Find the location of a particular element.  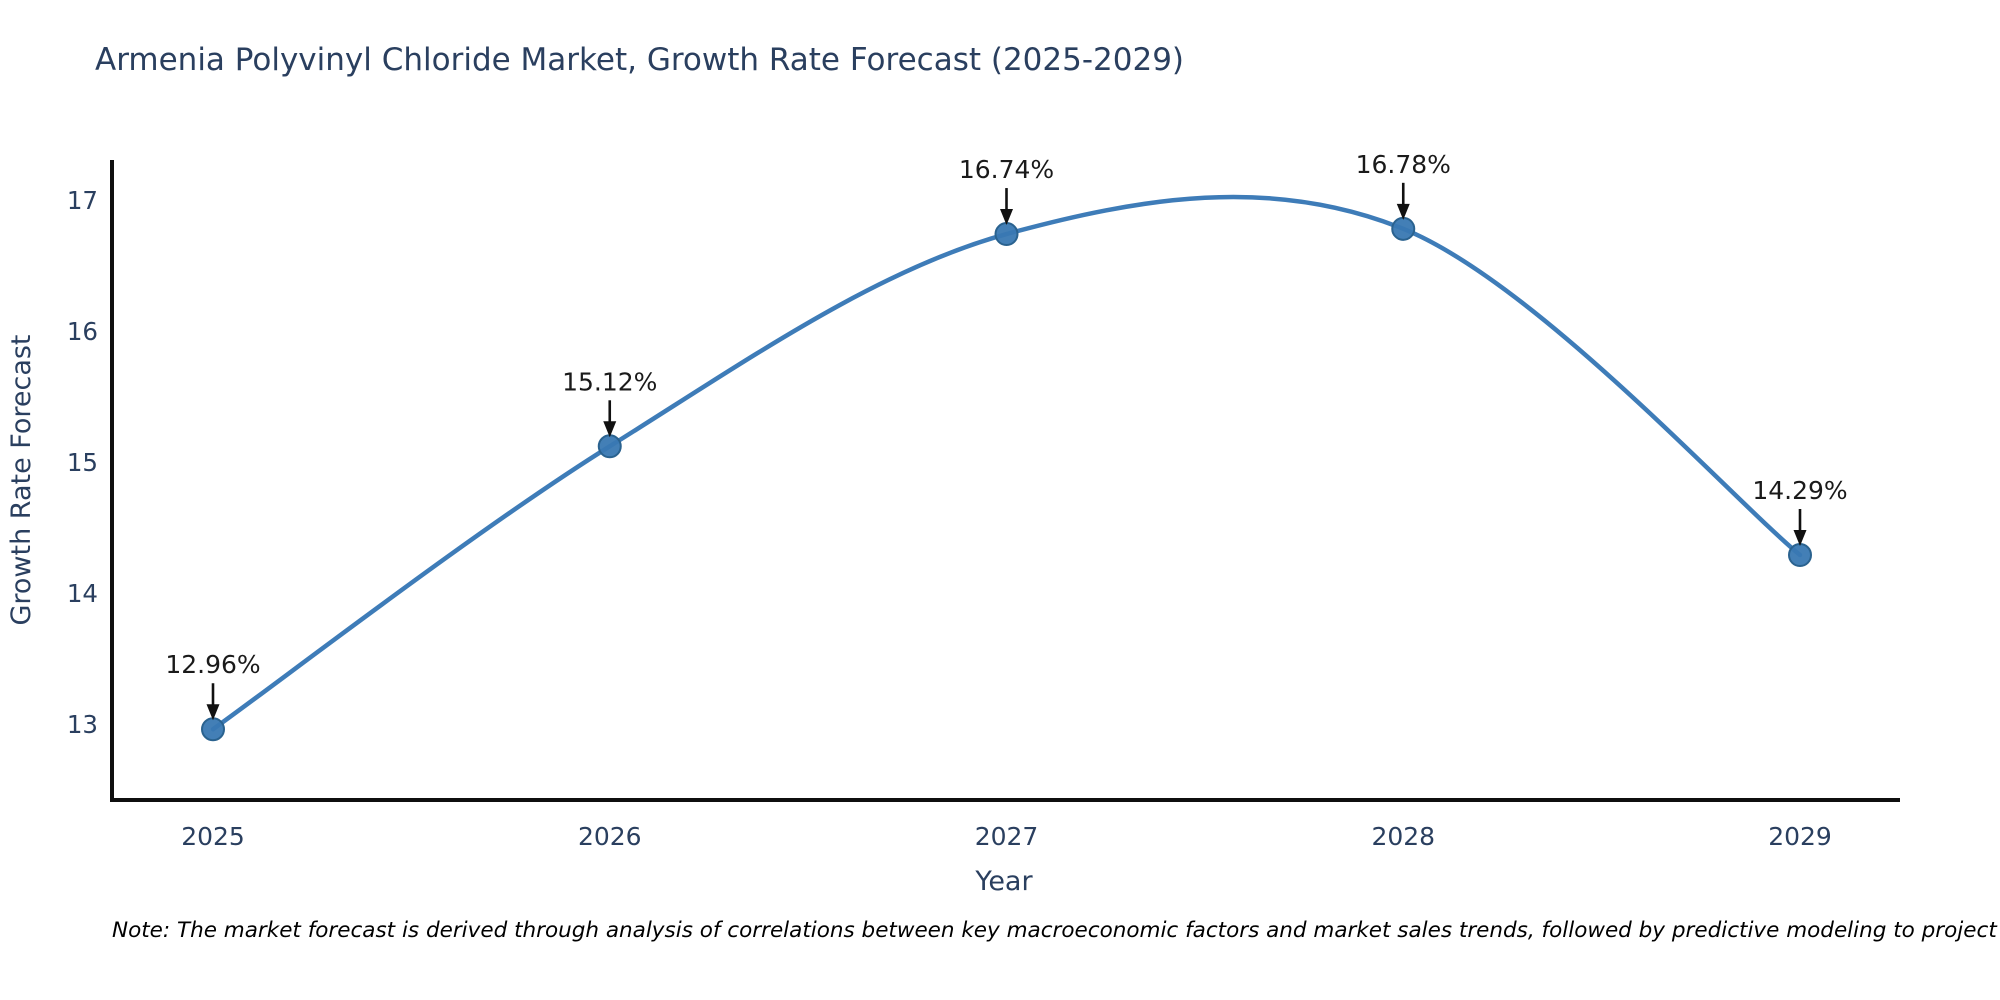

y-axis-ticks: 13 14 15 16 17 is located at coordinates (82, 462).